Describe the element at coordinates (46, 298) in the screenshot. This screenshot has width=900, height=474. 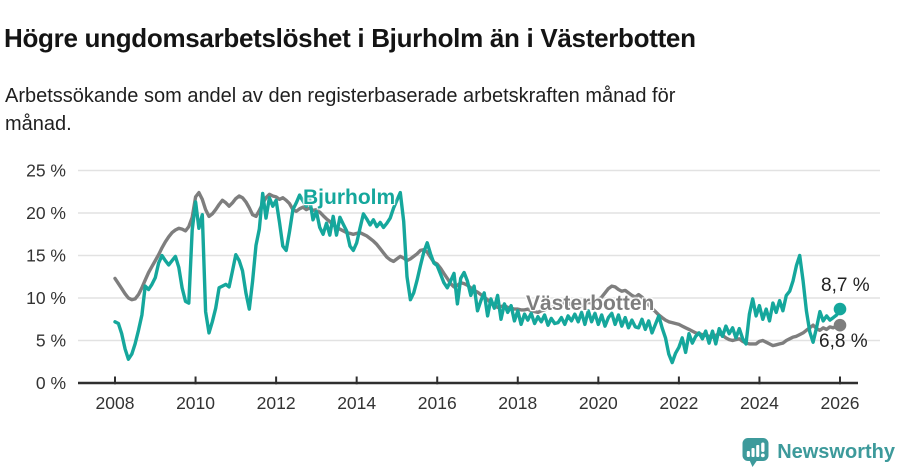
I see `svg-text: 10 %` at that location.